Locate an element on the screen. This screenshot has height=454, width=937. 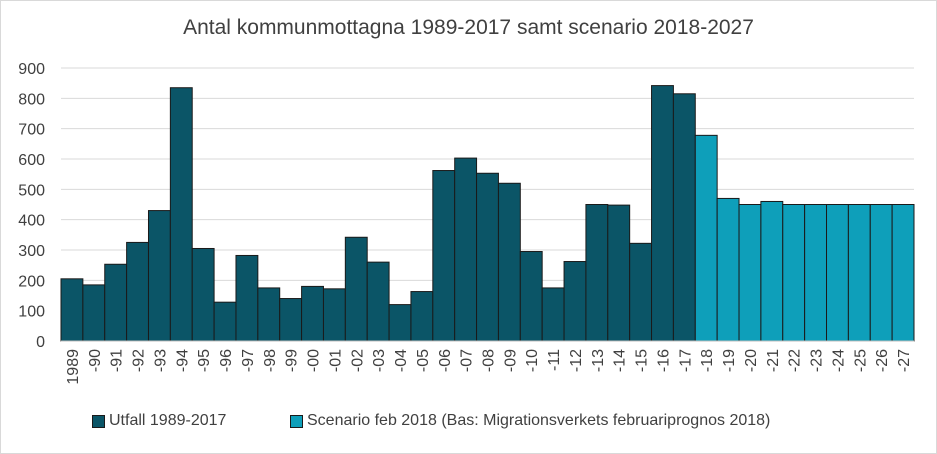
x-tick-label: -22 is located at coordinates (795, 360).